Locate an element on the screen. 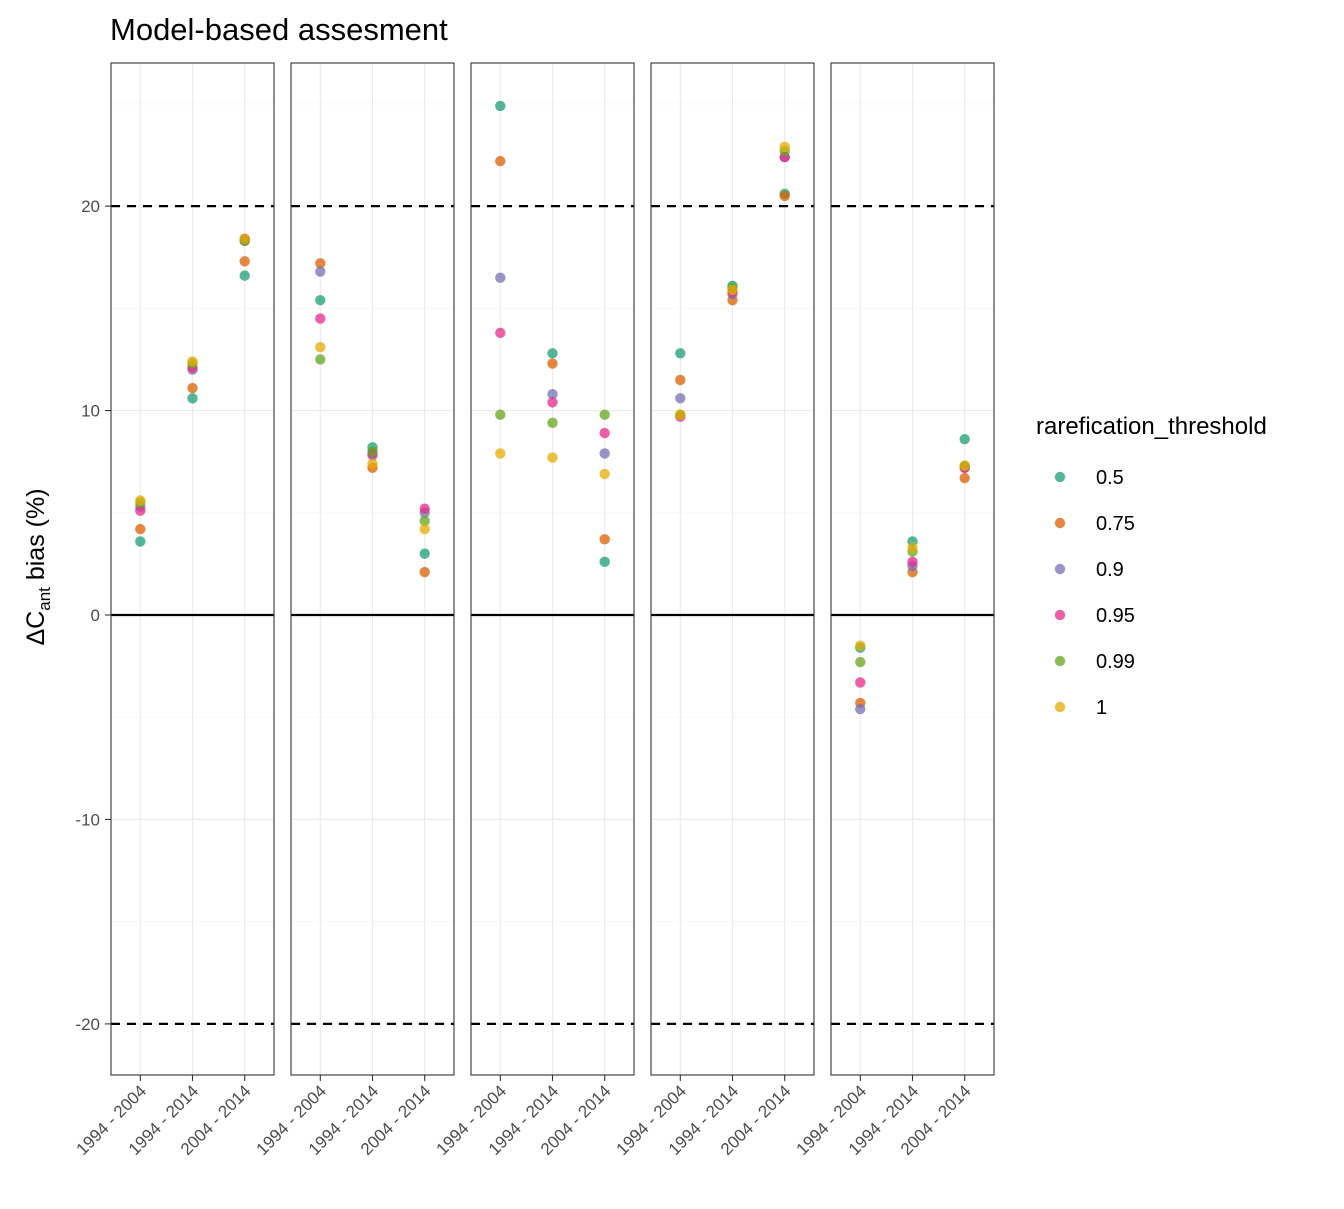 This screenshot has width=1344, height=1209. legend-label: 0.5 is located at coordinates (1110, 478).